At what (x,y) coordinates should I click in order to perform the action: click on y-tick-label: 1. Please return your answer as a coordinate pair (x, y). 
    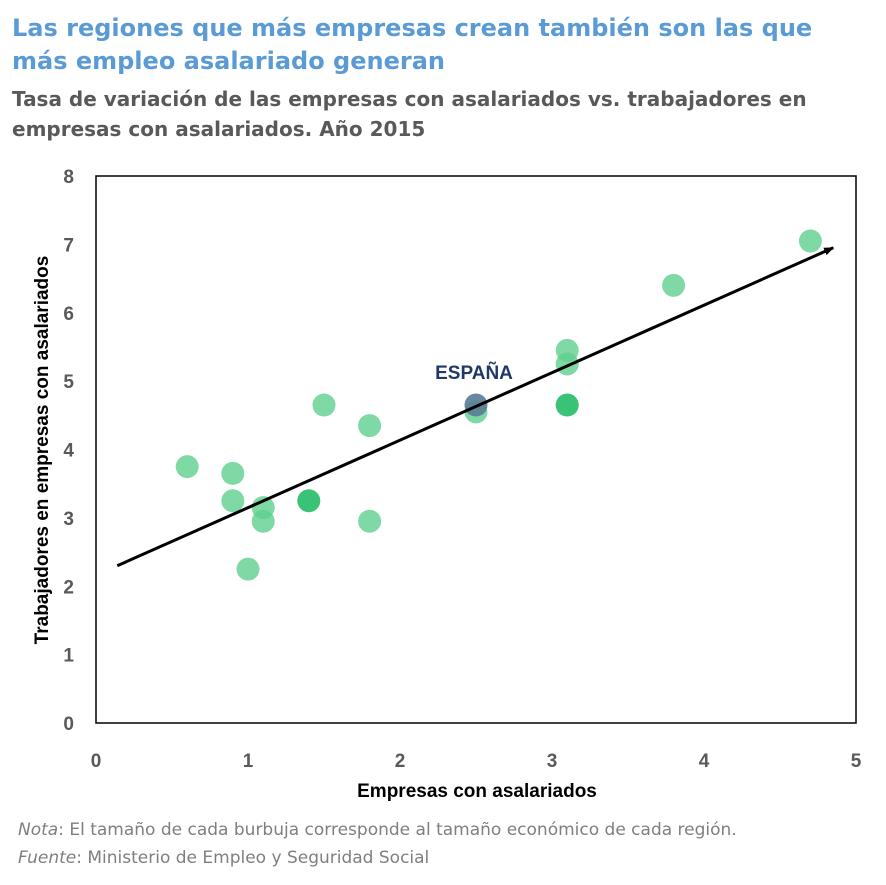
    Looking at the image, I should click on (68, 656).